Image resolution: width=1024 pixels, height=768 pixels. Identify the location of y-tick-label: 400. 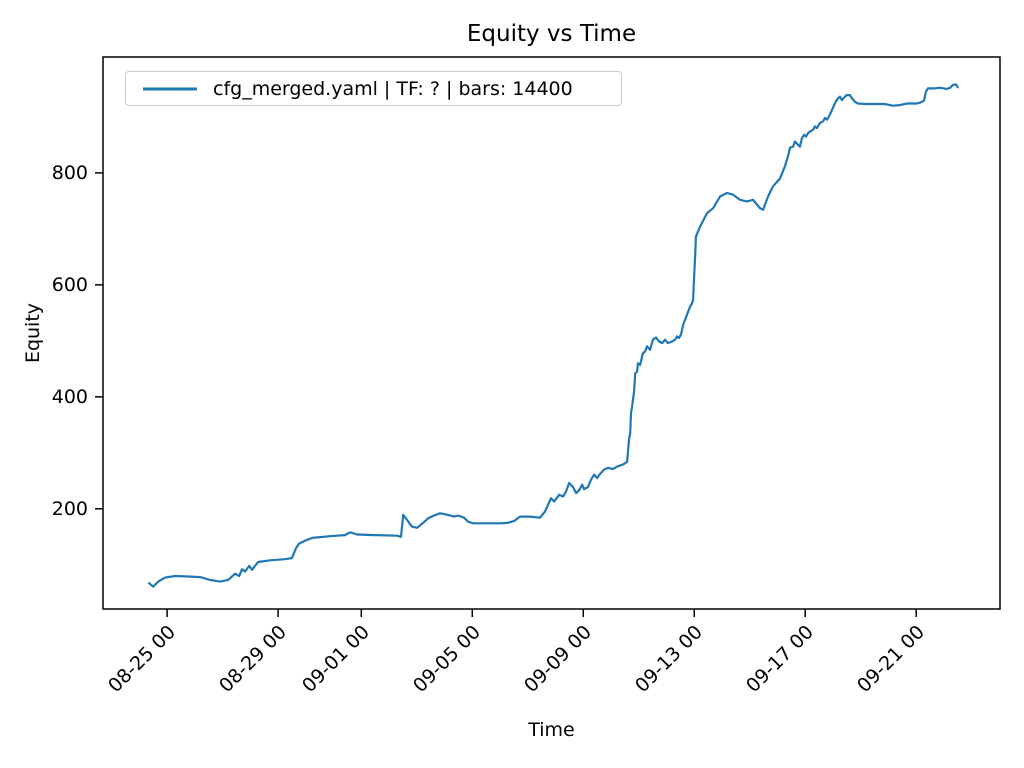
(69, 396).